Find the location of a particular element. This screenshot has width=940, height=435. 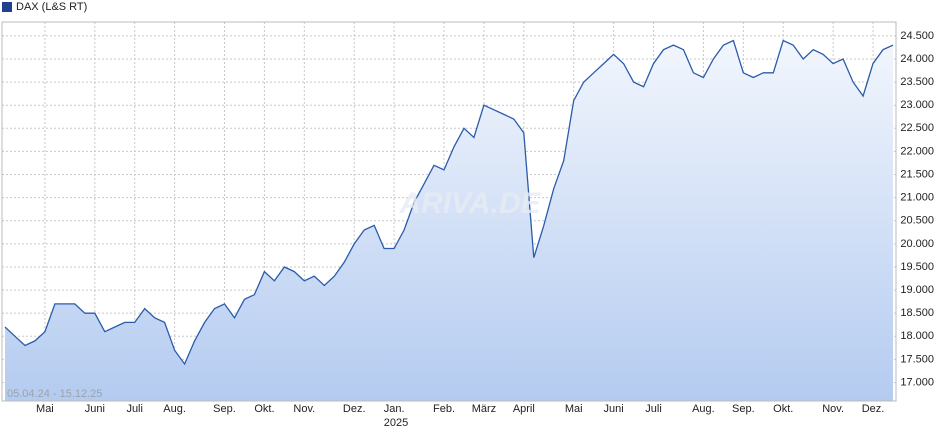

y-tick-label: 20.500 is located at coordinates (917, 221).